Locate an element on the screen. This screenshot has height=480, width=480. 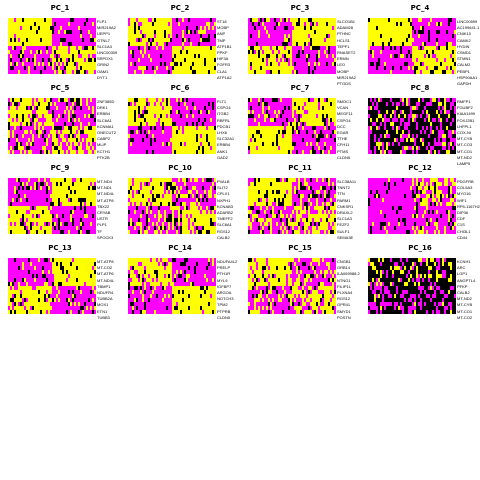
gene-label: SLC32A1 is located at coordinates (226, 139).